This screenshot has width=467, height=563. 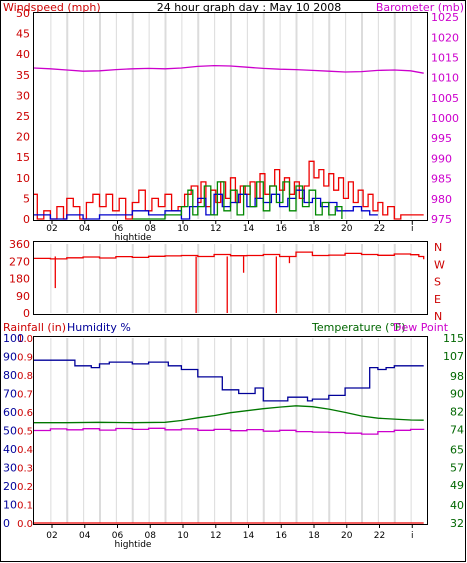 I want to click on dew-point-line, so click(x=229, y=431).